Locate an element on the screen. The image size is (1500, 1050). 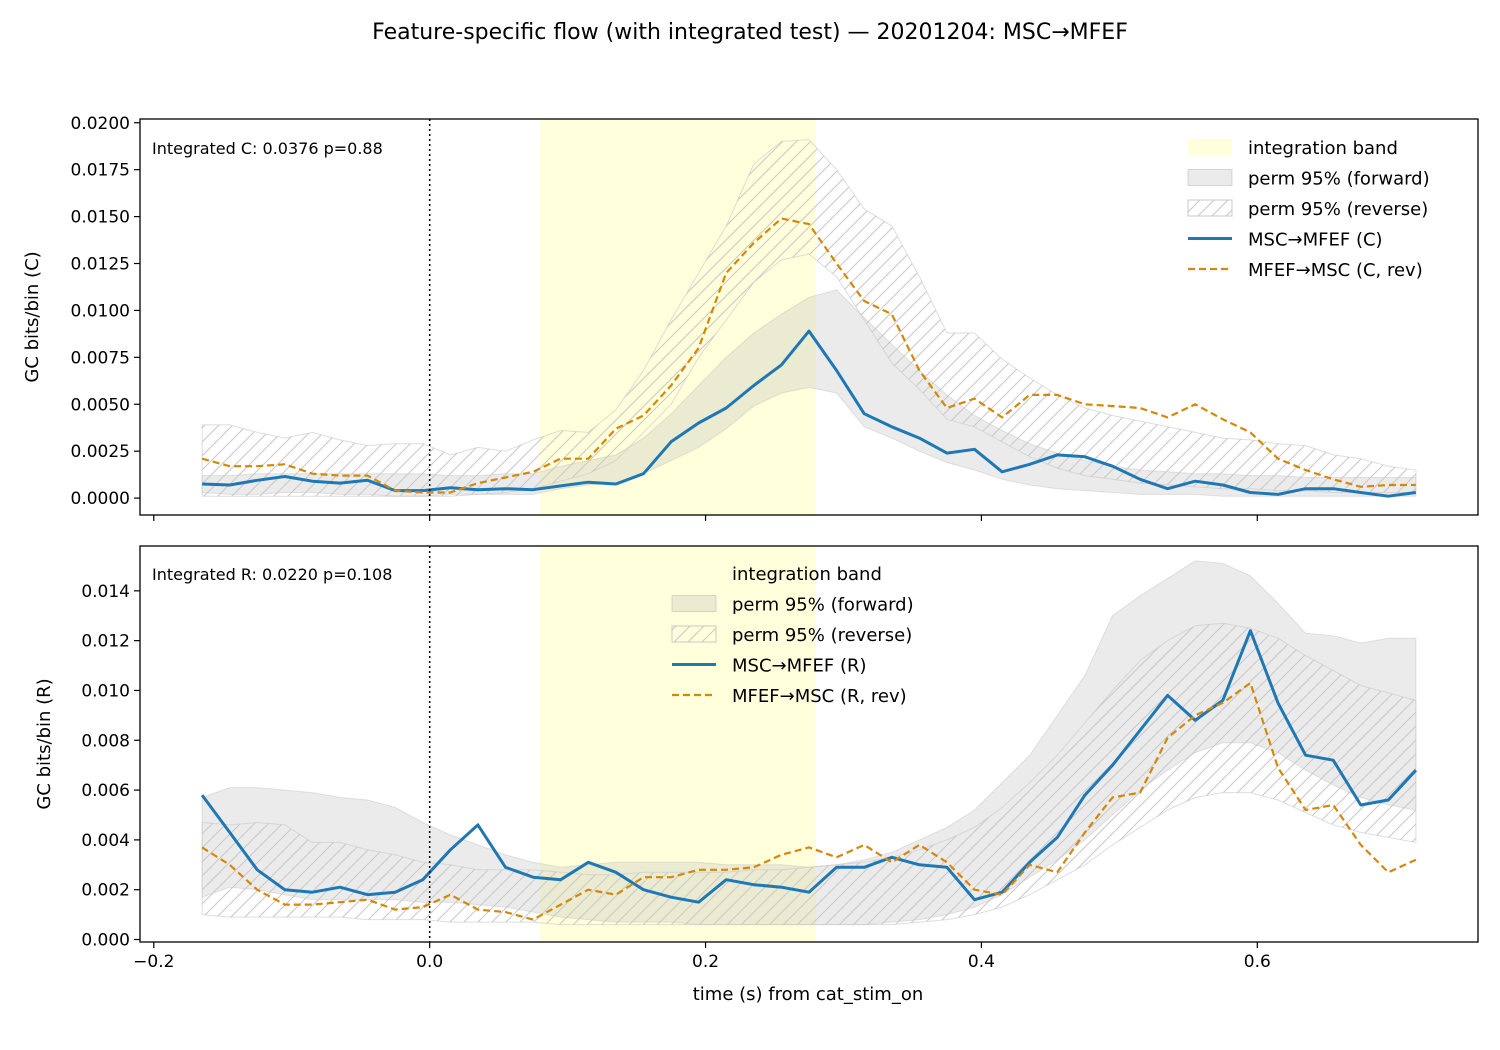
x-tick-label: 0.4 is located at coordinates (981, 962).